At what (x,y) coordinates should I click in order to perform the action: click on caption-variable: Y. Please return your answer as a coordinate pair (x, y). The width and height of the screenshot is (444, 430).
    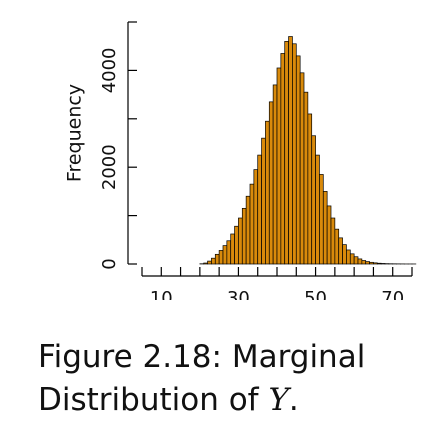
    Looking at the image, I should click on (278, 400).